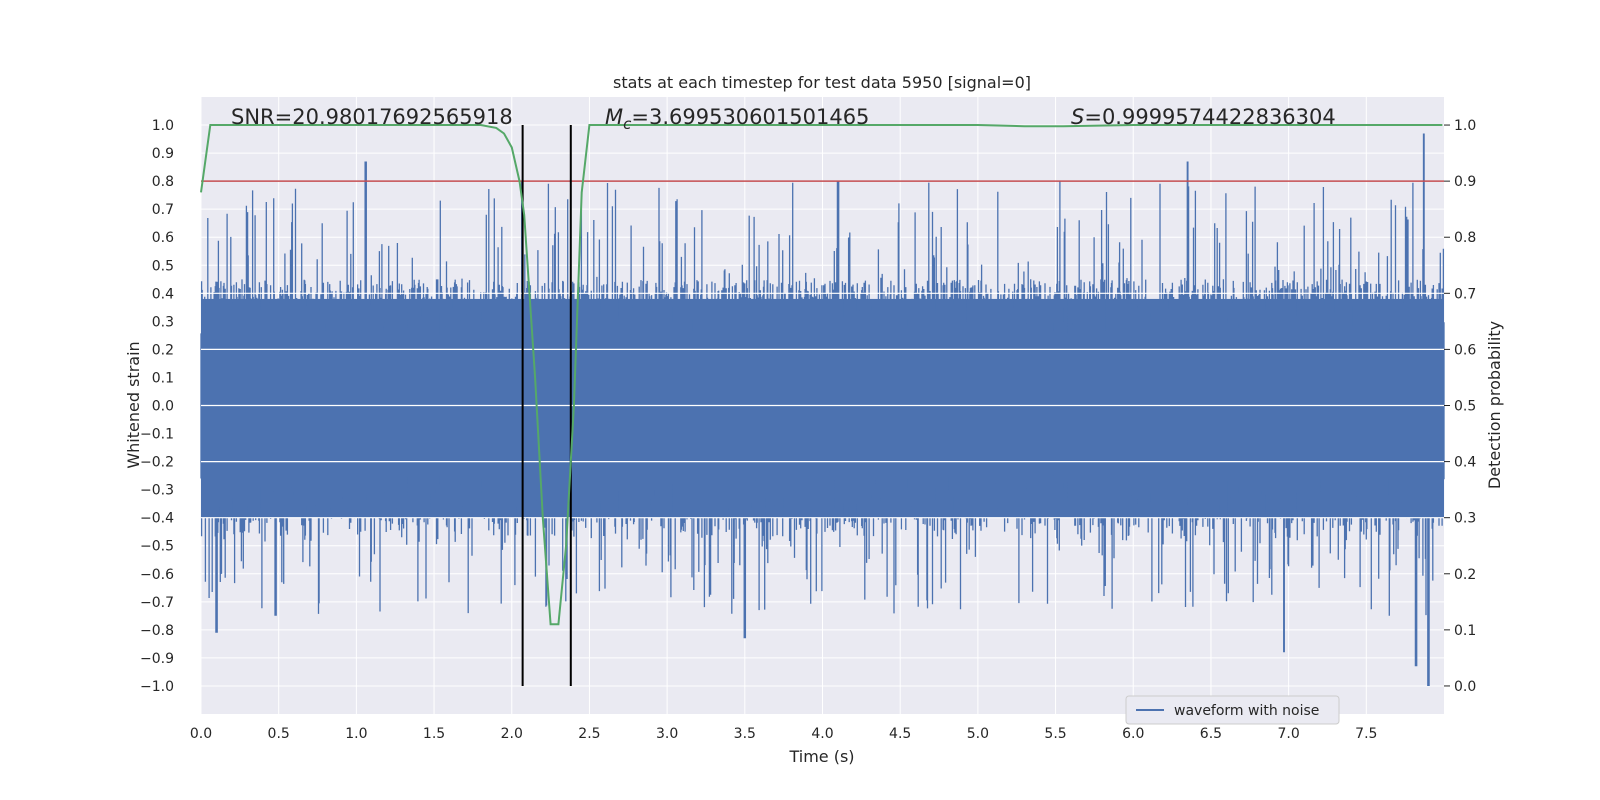 The height and width of the screenshot is (800, 1600). What do you see at coordinates (163, 154) in the screenshot?
I see `y-tick-label: 0.9` at bounding box center [163, 154].